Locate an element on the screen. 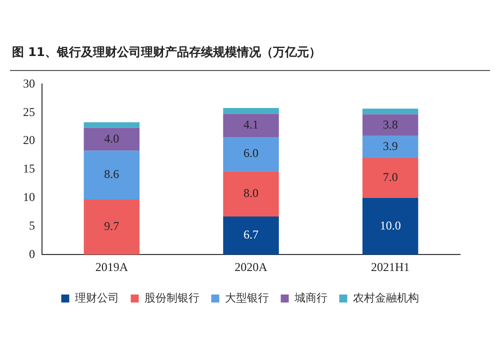  data-label: 8.6 is located at coordinates (112, 174).